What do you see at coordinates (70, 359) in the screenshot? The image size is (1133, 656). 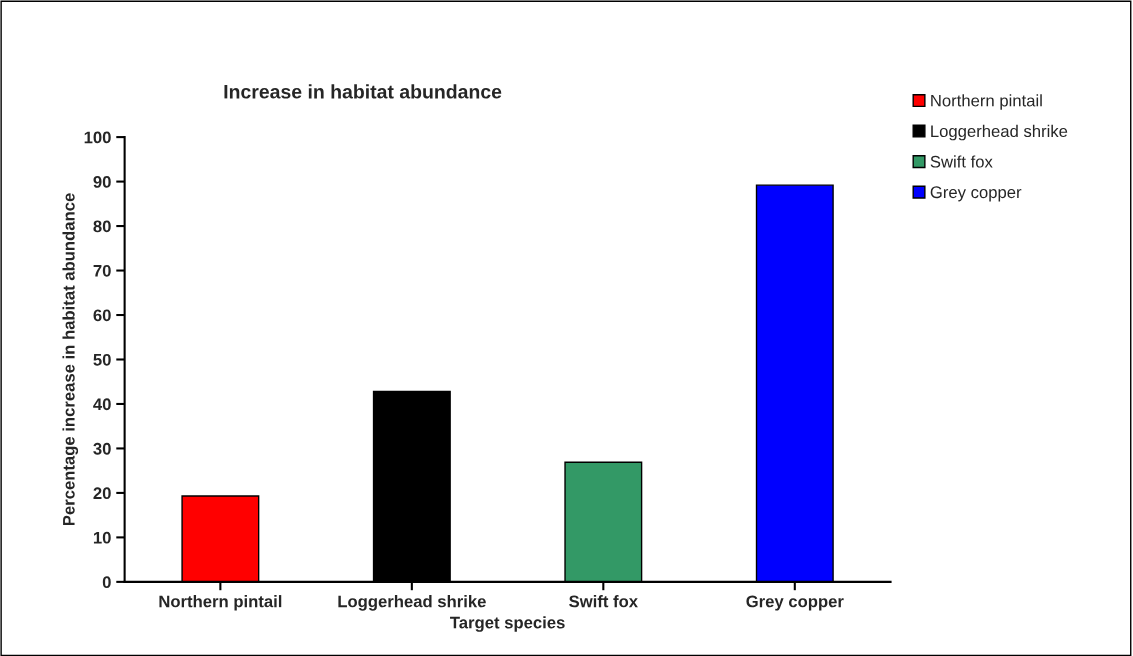 I see `y-axis-title: Percentage increase in habitat abundance` at bounding box center [70, 359].